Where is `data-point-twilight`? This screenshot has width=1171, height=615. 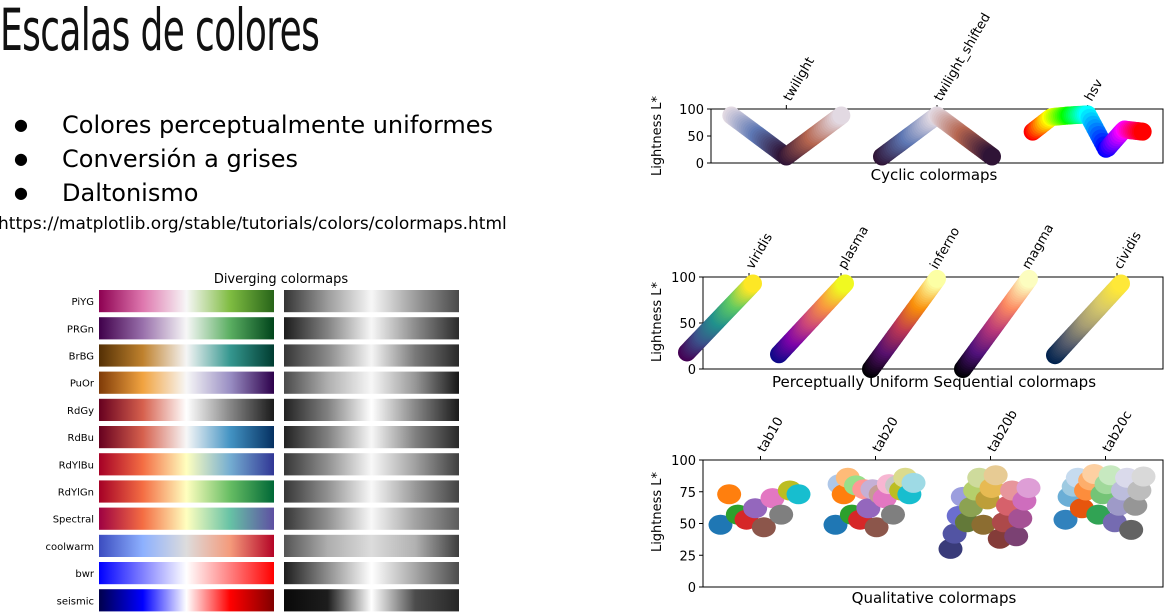
data-point-twilight is located at coordinates (841, 115).